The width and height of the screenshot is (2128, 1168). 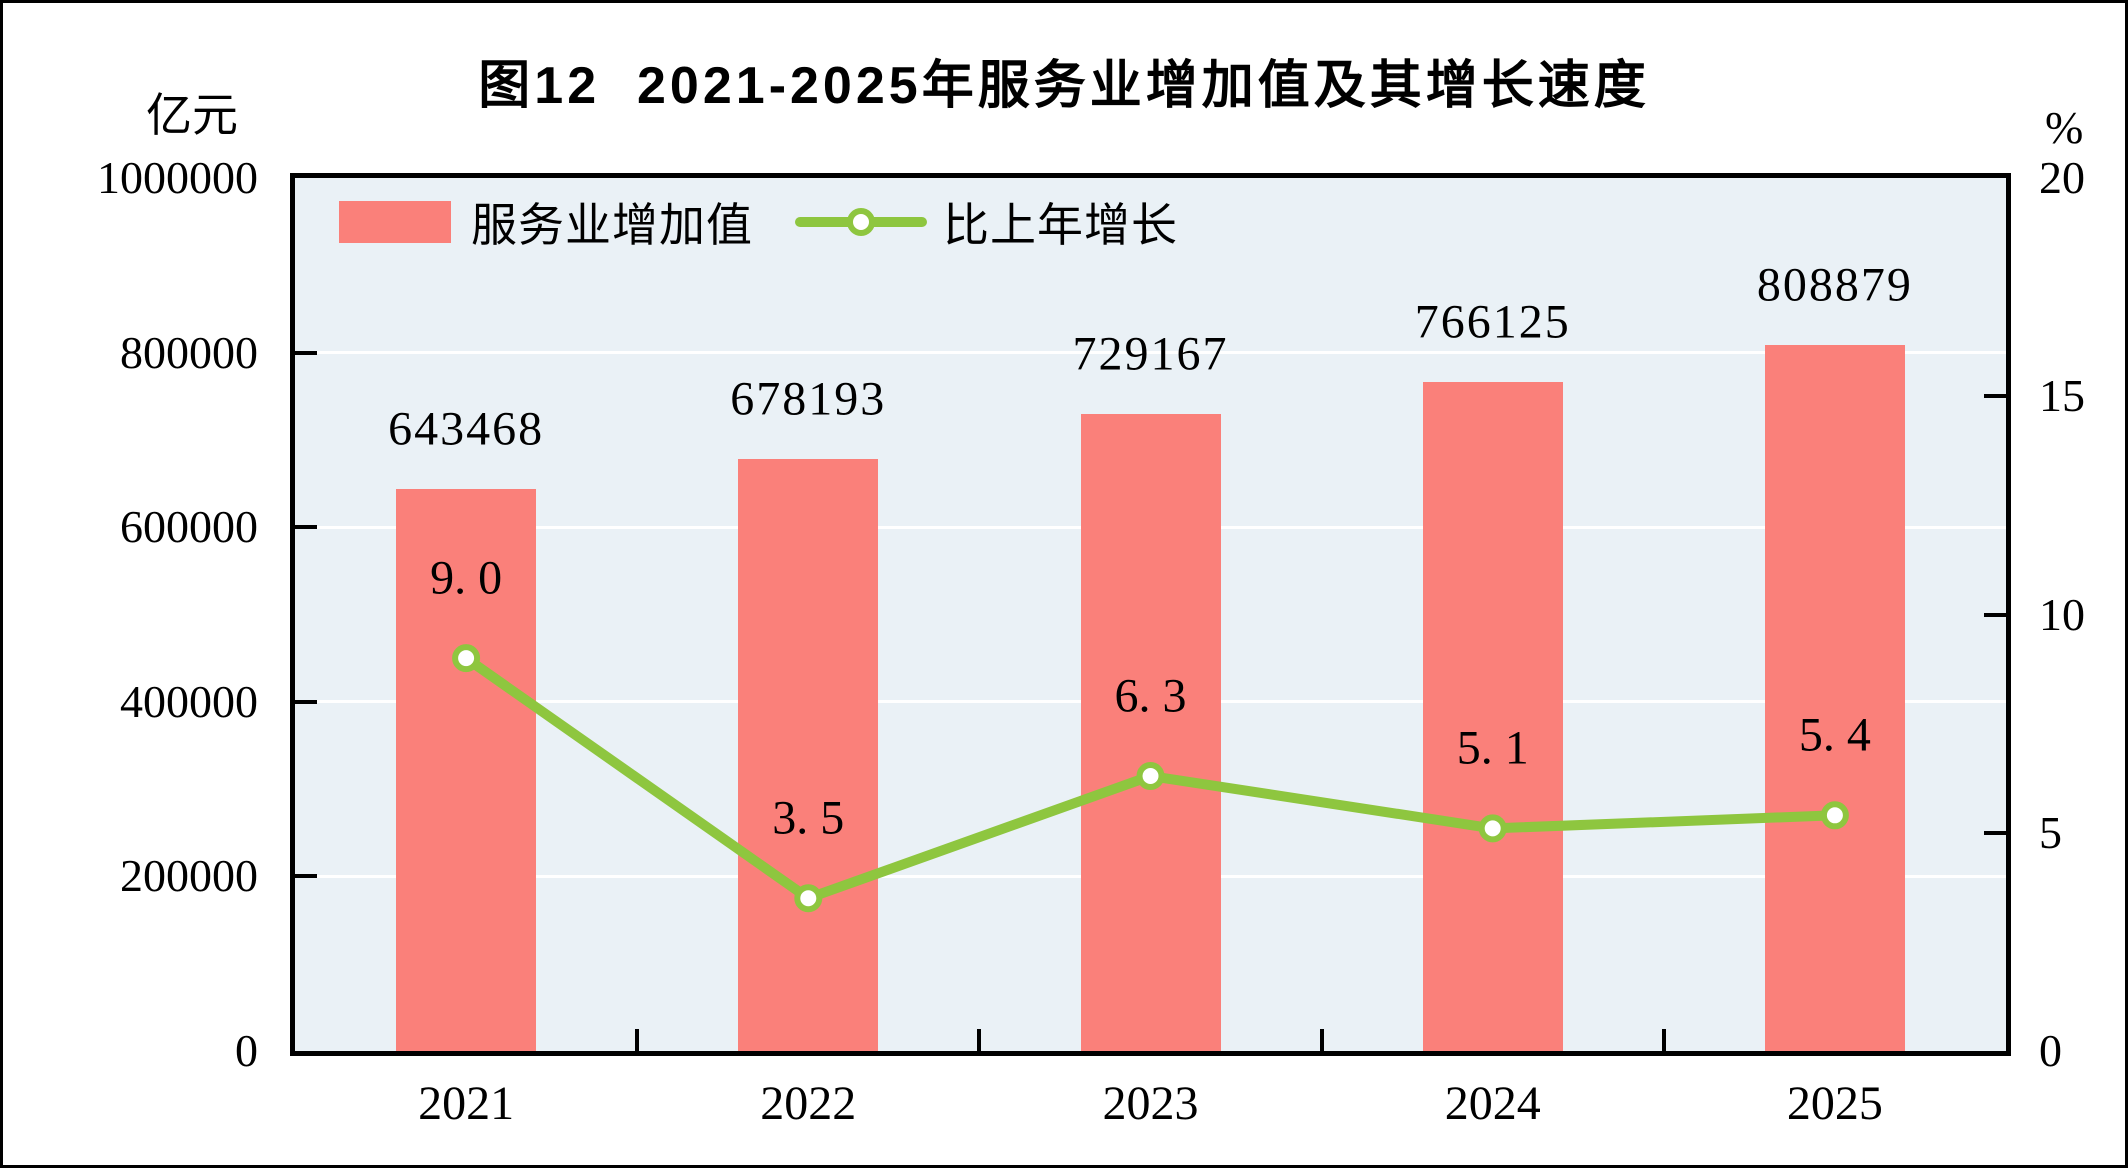 I want to click on legend-bar-swatch, so click(x=395, y=222).